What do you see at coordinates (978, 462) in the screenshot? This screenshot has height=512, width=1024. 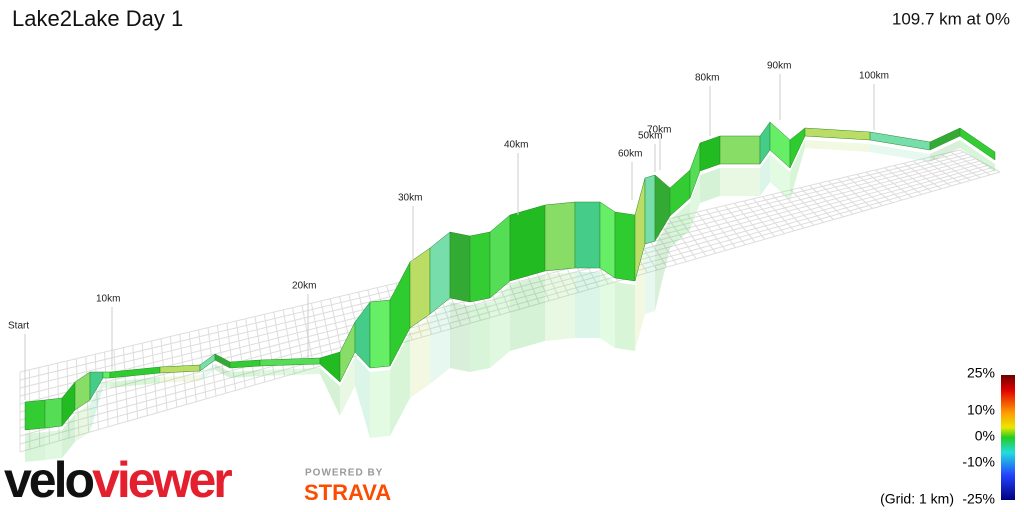 I see `legend-label: -10%` at bounding box center [978, 462].